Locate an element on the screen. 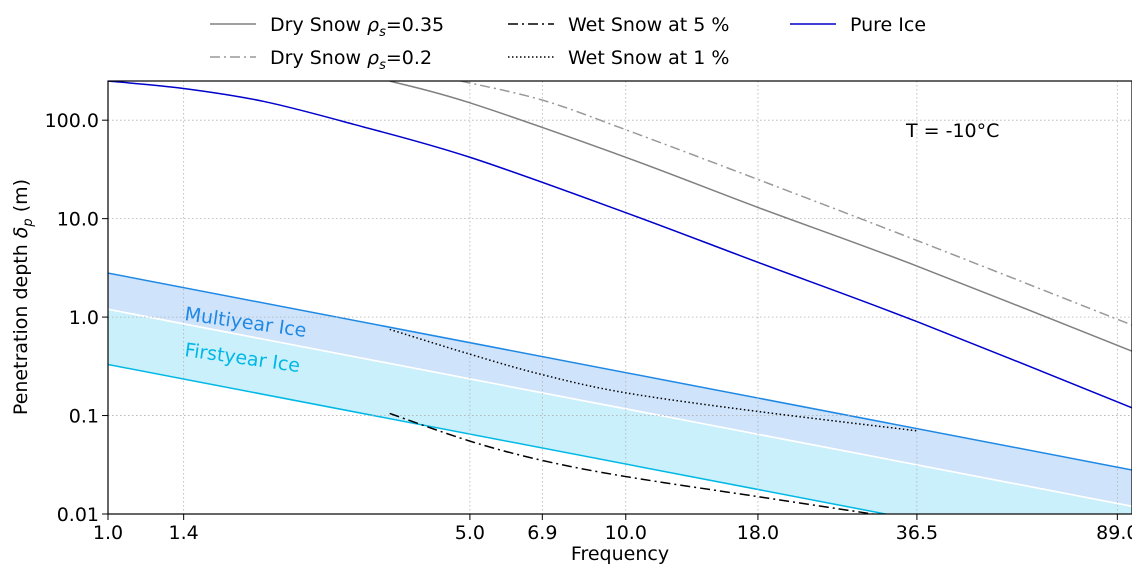  y-tick-label: 10.0 is located at coordinates (78, 220).